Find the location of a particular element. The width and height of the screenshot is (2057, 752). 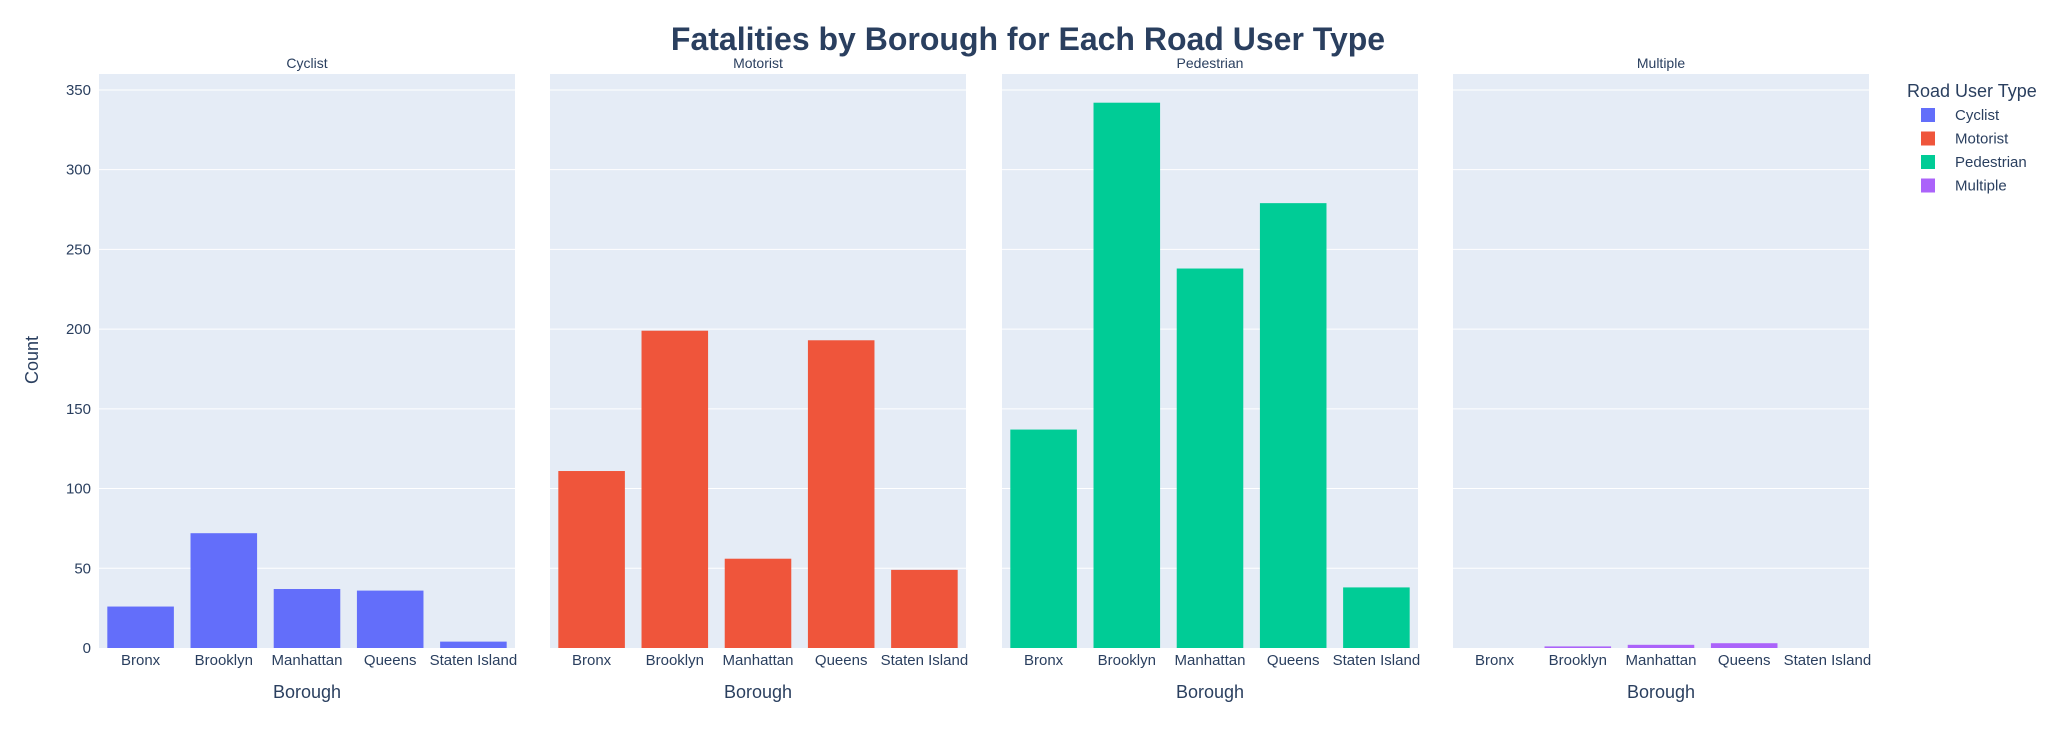

y-axis-title: Count is located at coordinates (32, 360).